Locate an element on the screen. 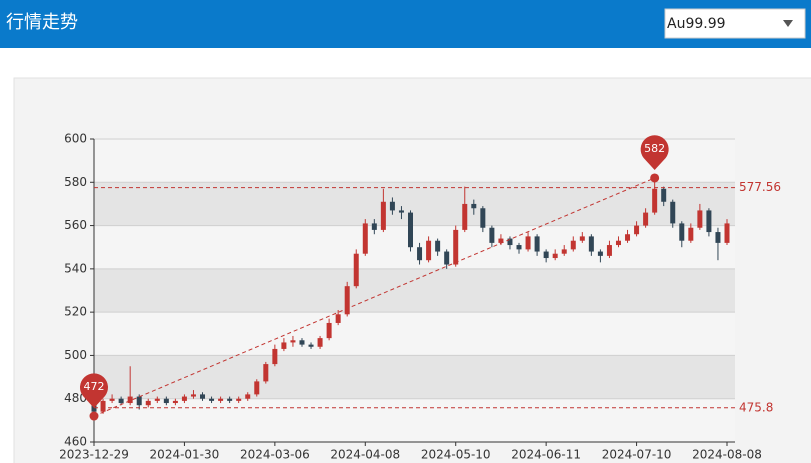 The width and height of the screenshot is (811, 463). mark-point-label: 582 is located at coordinates (654, 148).